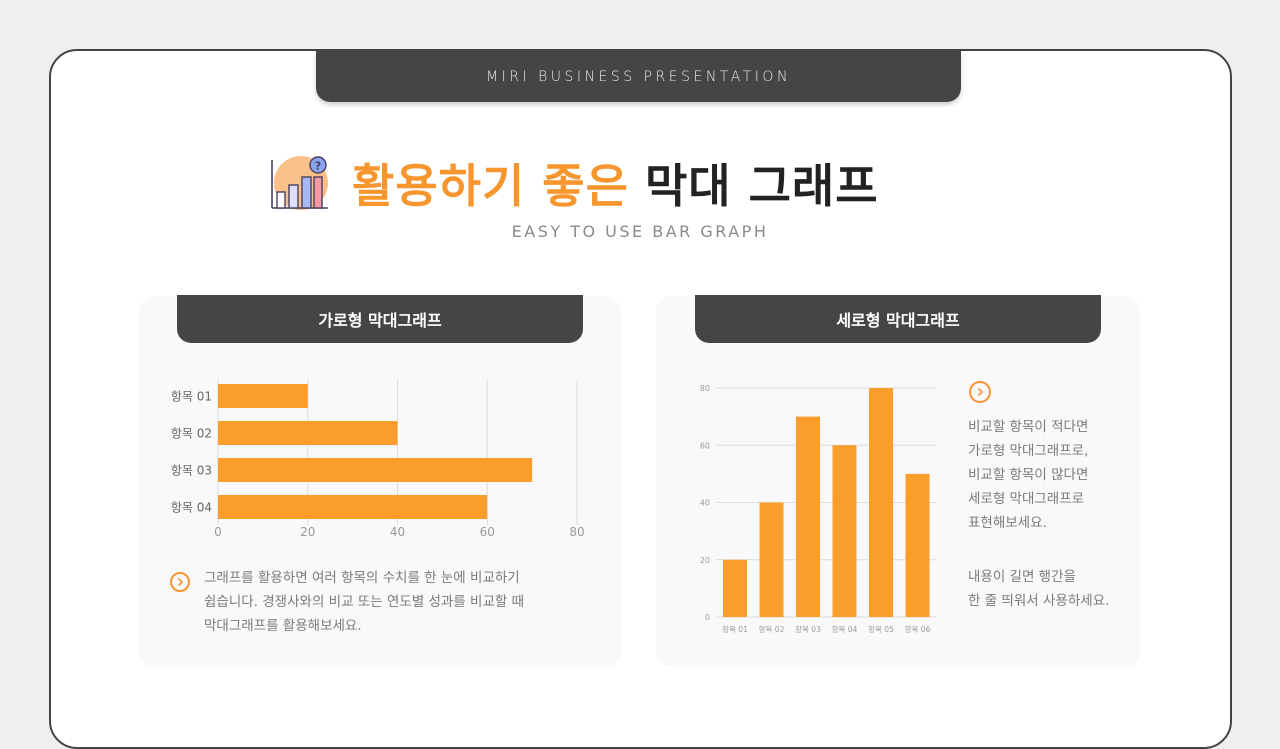  Describe the element at coordinates (705, 503) in the screenshot. I see `y-tick-label: 40` at that location.